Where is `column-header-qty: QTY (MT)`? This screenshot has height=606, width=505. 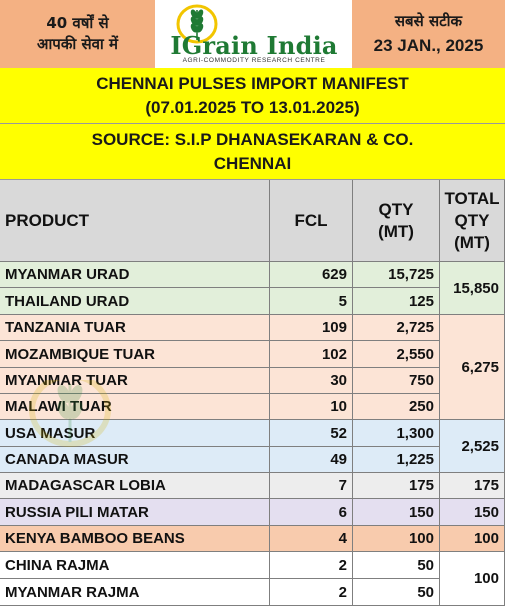 column-header-qty: QTY (MT) is located at coordinates (396, 221).